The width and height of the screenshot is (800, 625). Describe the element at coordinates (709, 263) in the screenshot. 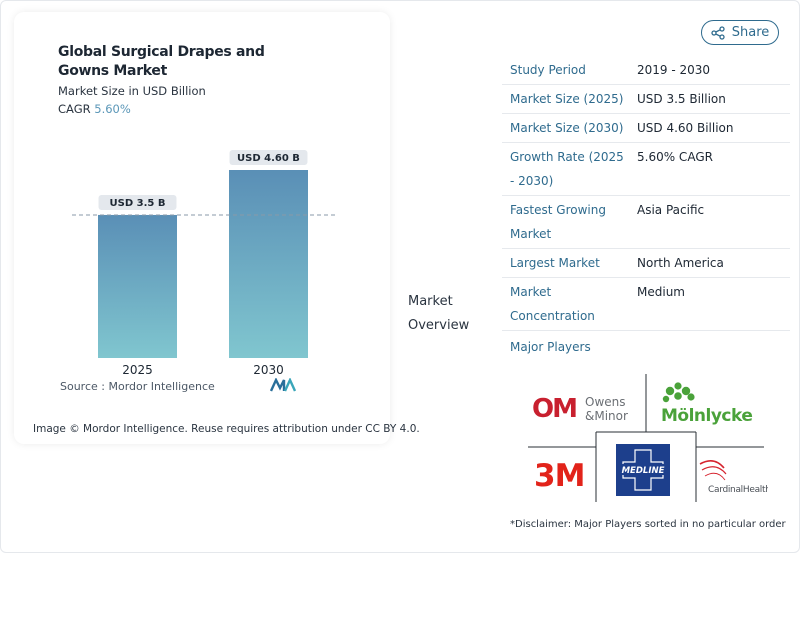

I see `fact-value: North America` at that location.